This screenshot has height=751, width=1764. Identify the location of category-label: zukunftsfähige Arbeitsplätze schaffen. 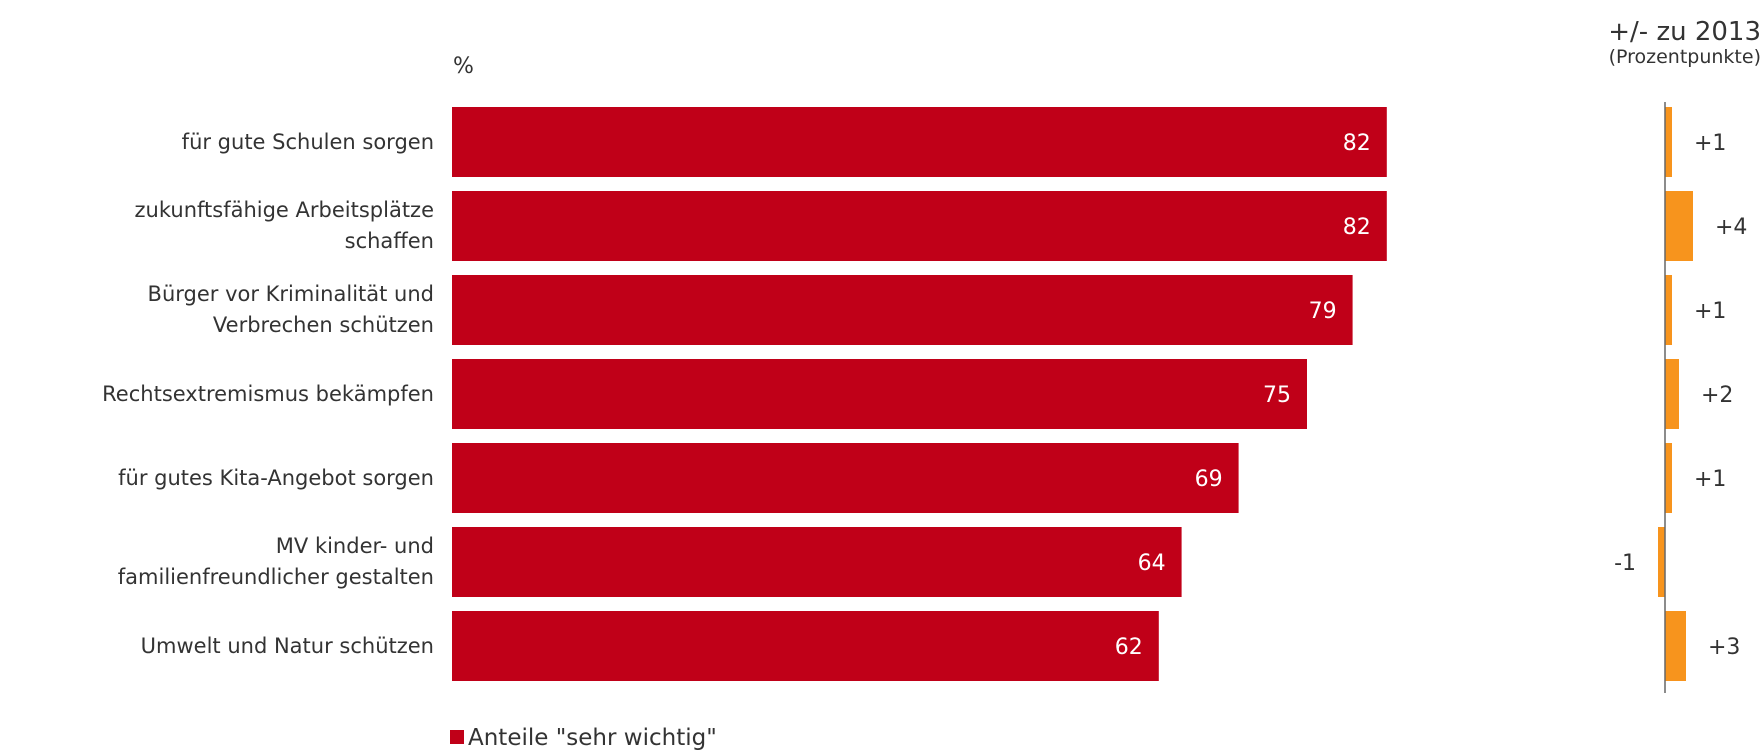
(219, 226).